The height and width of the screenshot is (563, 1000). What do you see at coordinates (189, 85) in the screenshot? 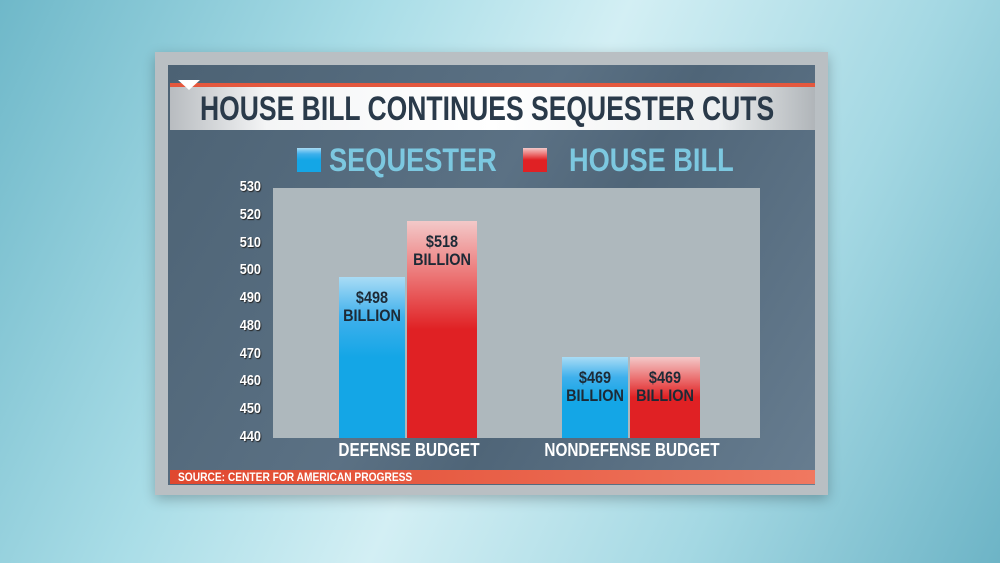
I see `triangle-marker-icon` at bounding box center [189, 85].